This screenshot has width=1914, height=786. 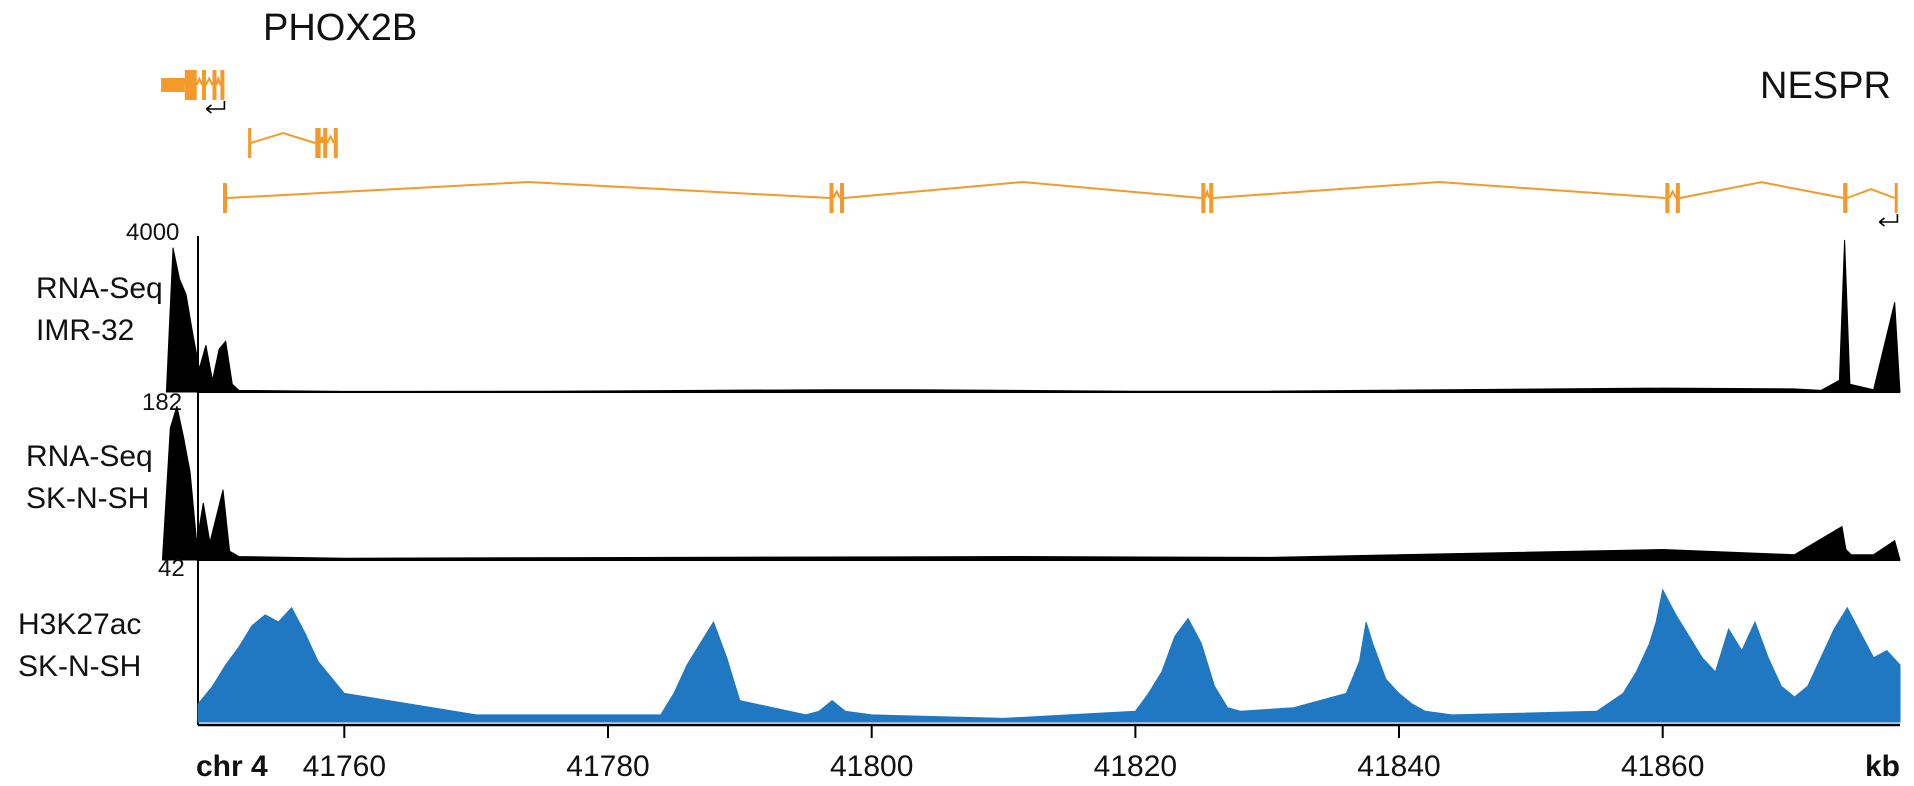 What do you see at coordinates (85, 330) in the screenshot?
I see `track-label-line2: IMR-32` at bounding box center [85, 330].